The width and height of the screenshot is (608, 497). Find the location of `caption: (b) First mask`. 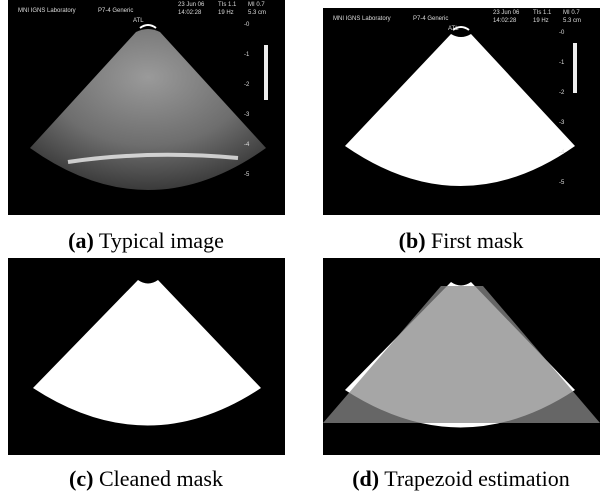

caption: (b) First mask is located at coordinates (461, 240).